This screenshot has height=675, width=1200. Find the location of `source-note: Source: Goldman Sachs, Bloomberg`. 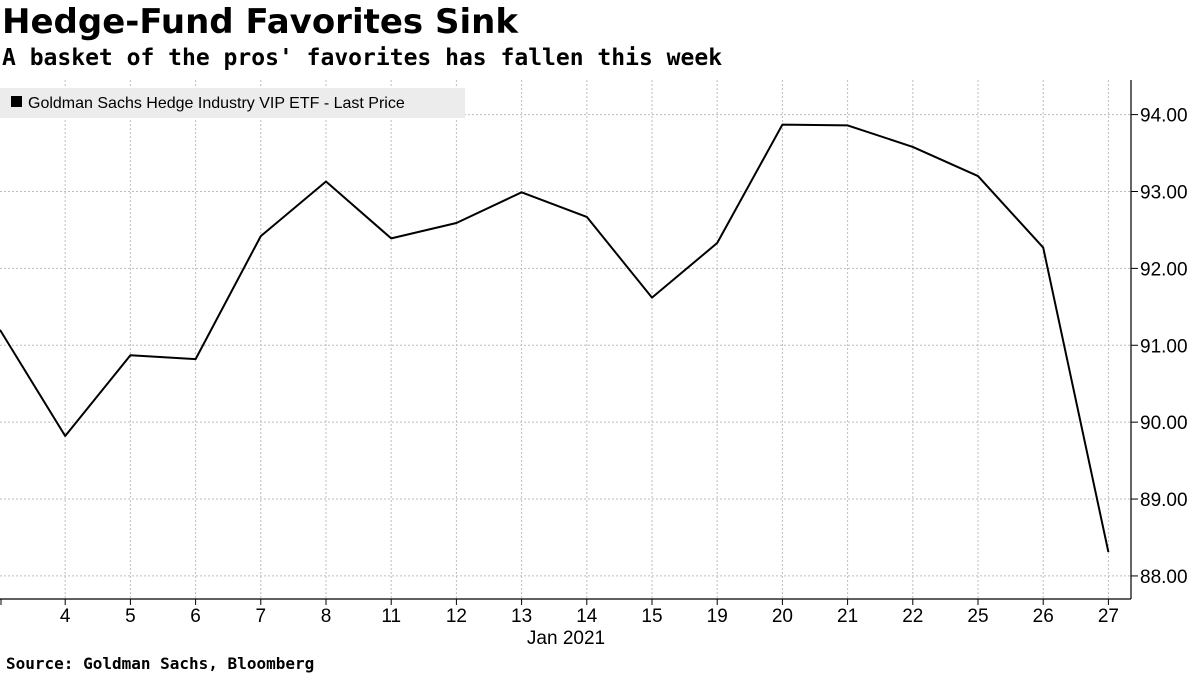

source-note: Source: Goldman Sachs, Bloomberg is located at coordinates (160, 663).